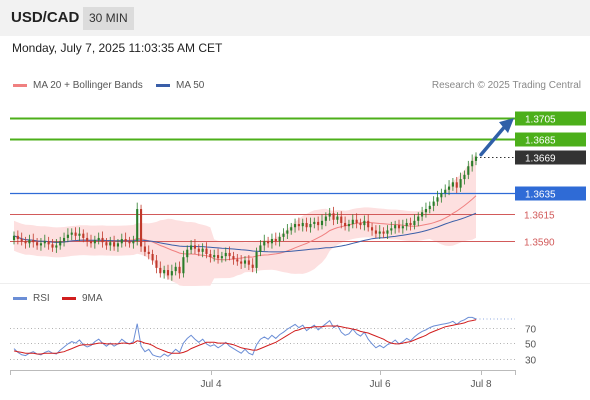  I want to click on x-axis: Jul 4 Jul 6 Jul 8, so click(263, 380).